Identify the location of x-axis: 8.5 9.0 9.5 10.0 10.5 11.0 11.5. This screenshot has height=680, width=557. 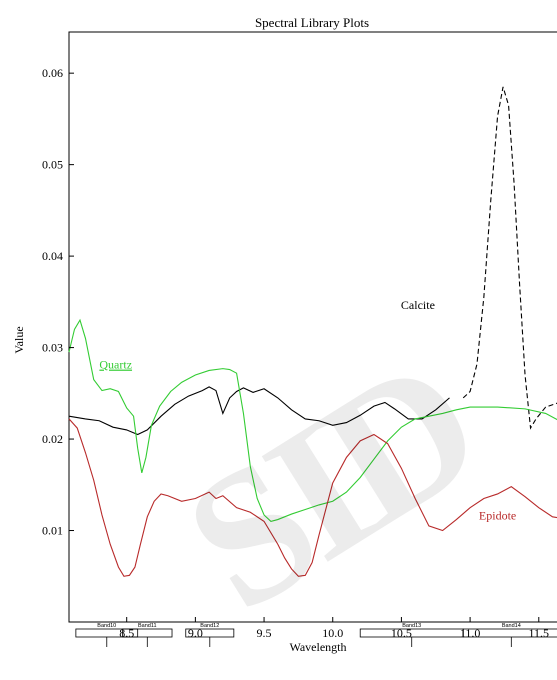
(334, 628).